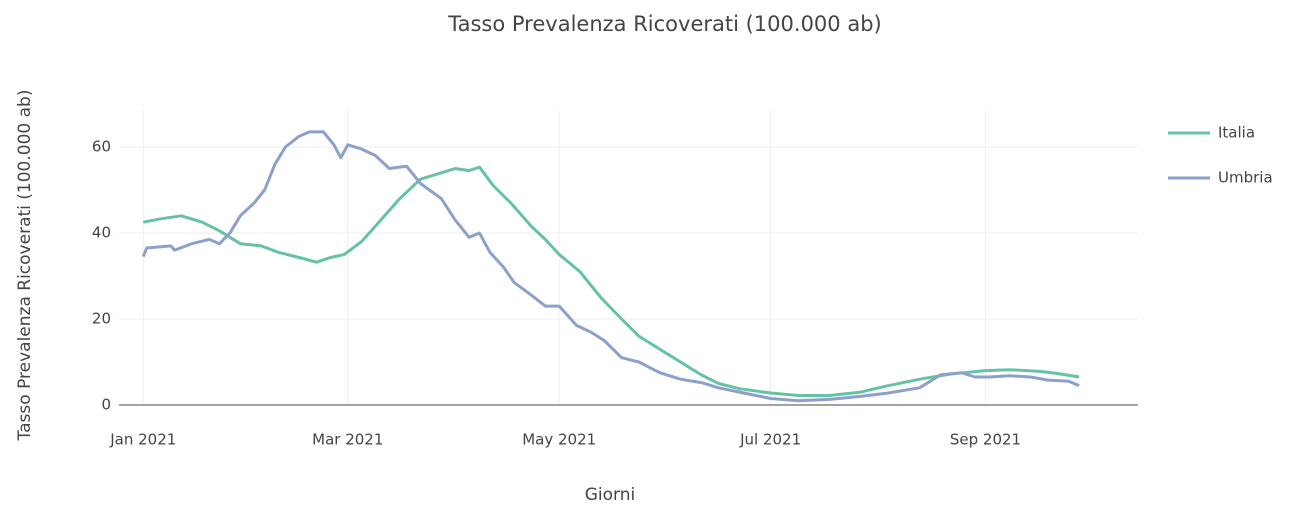  I want to click on y-axis-title: Tasso Prevalenza Ricoverati (100.000 ab), so click(25, 266).